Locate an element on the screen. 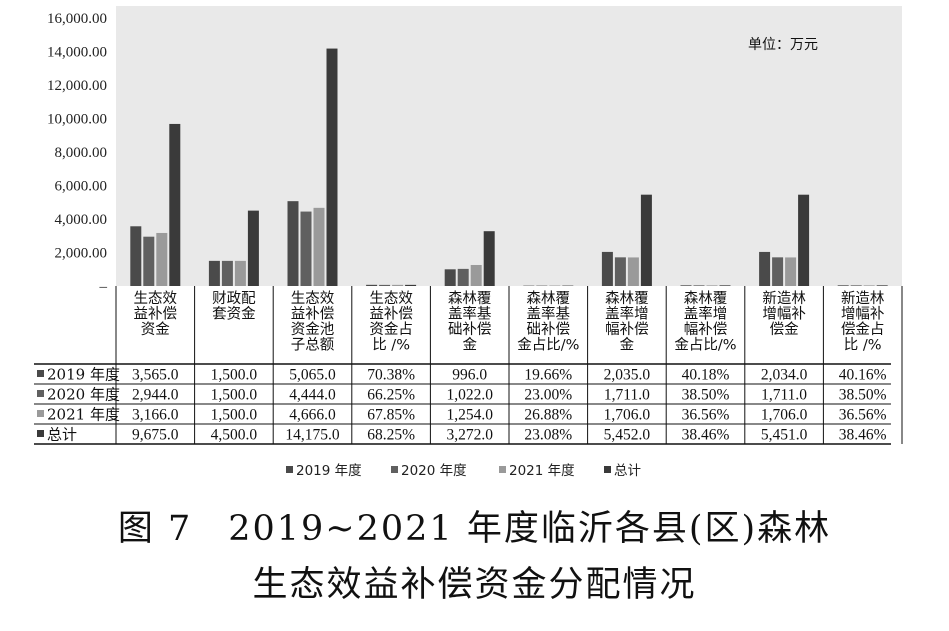  category-label: 森林覆盖率基础补偿金 is located at coordinates (470, 322).